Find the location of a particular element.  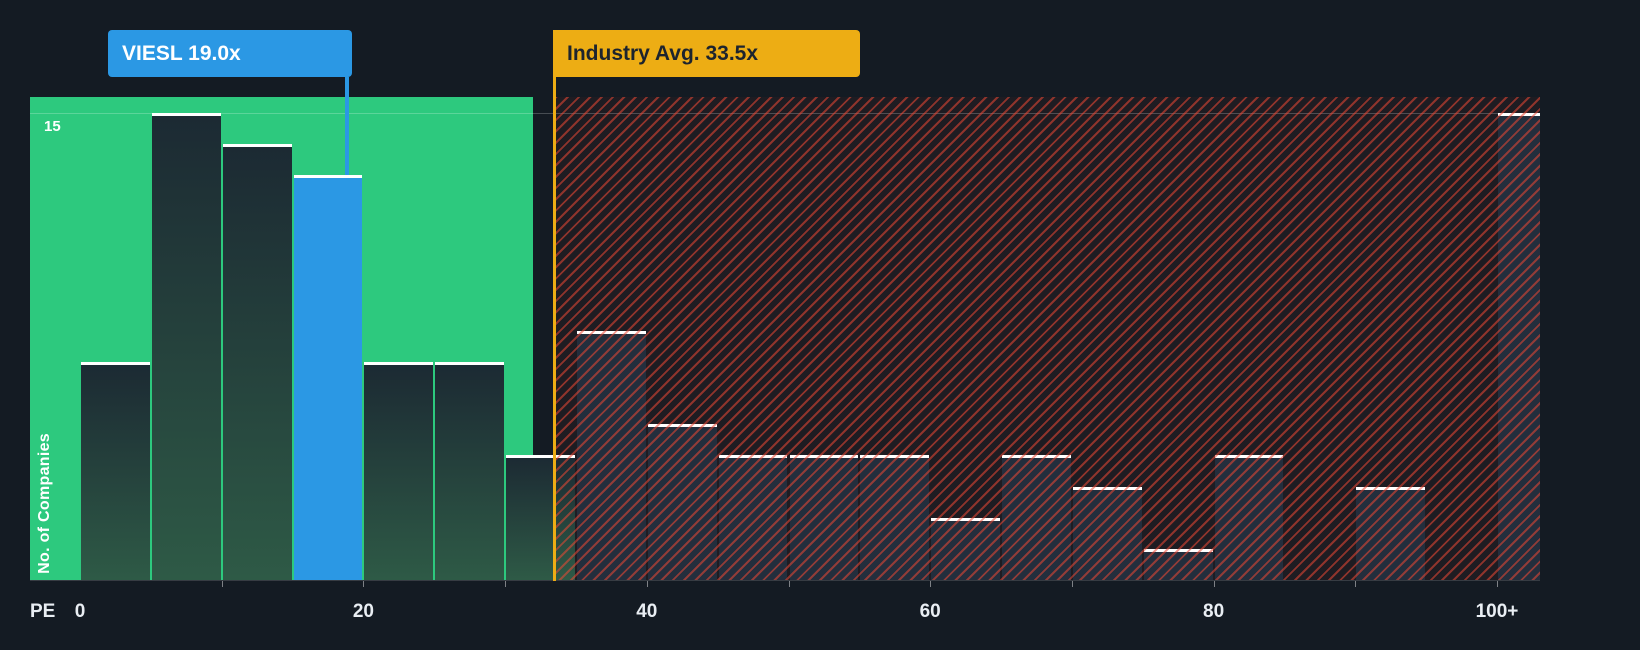

industry-avg-callout: Industry Avg. 33.5x is located at coordinates (706, 53).